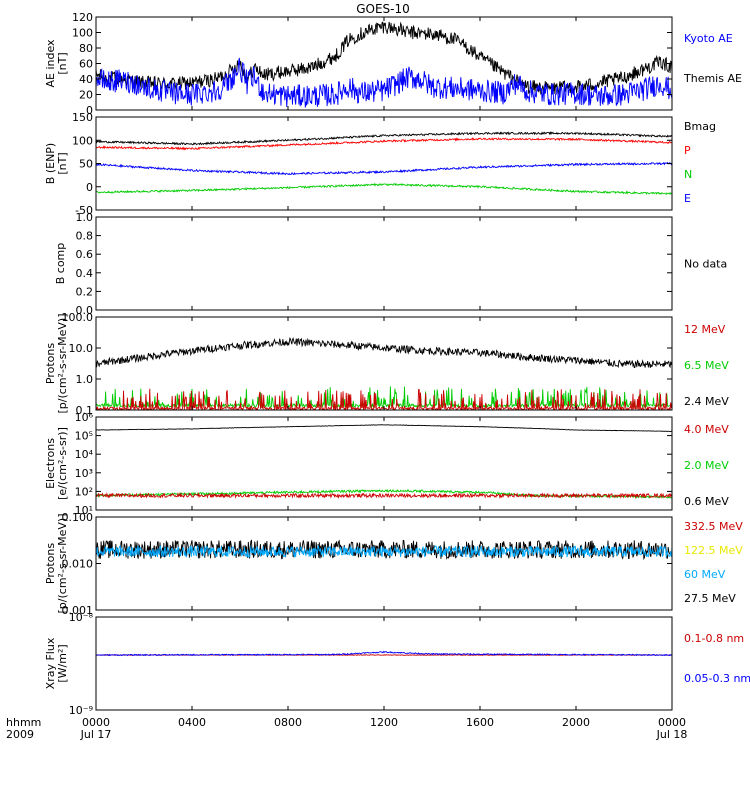 This screenshot has height=800, width=750. I want to click on yunit-bfield: [nT], so click(62, 163).